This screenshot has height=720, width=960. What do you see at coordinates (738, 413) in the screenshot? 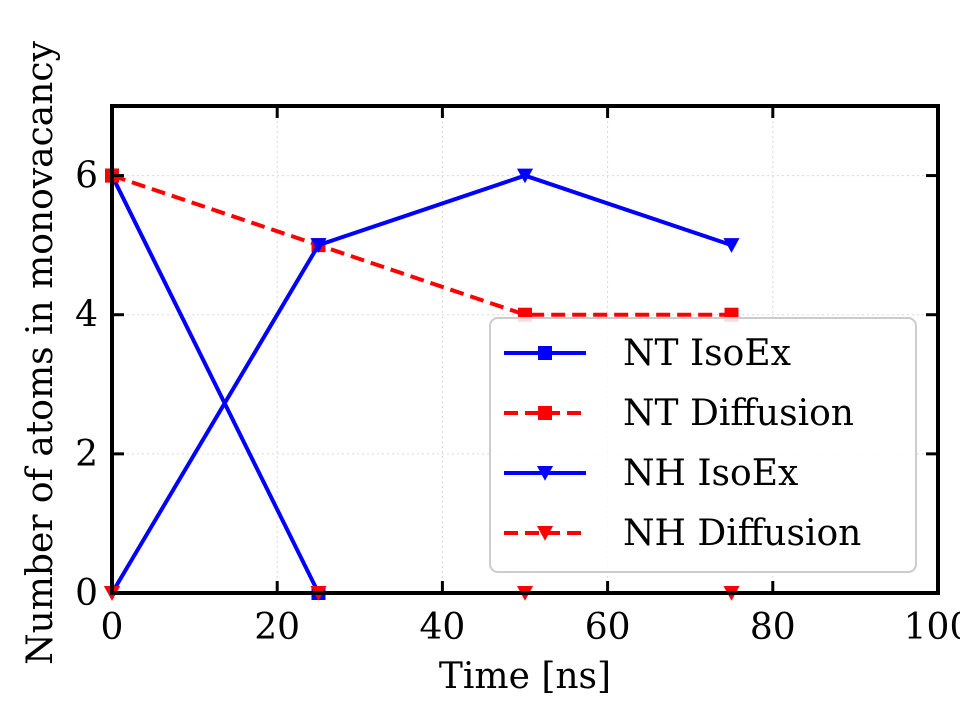
I see `legend-label: NT Diffusion` at bounding box center [738, 413].